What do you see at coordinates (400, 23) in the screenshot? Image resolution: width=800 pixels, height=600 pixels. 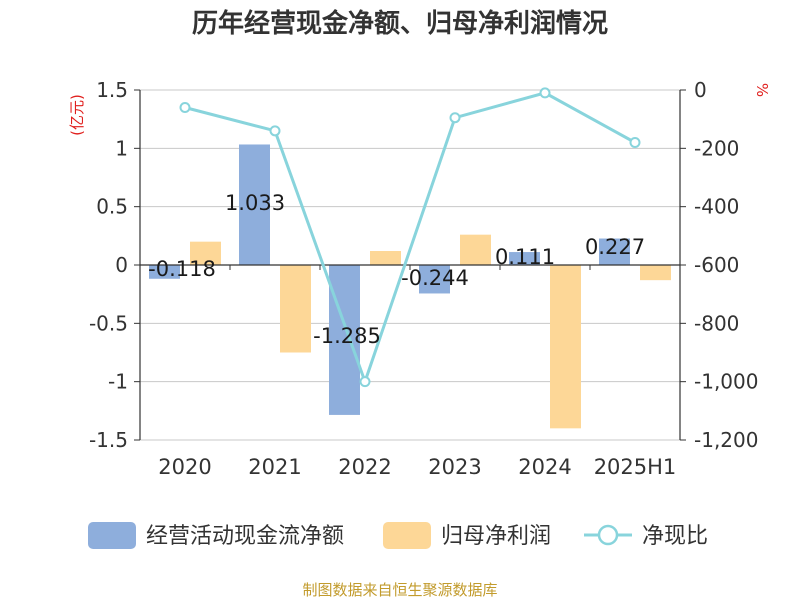 I see `chart-title: 历年经营现金净额、归母净利润情况` at bounding box center [400, 23].